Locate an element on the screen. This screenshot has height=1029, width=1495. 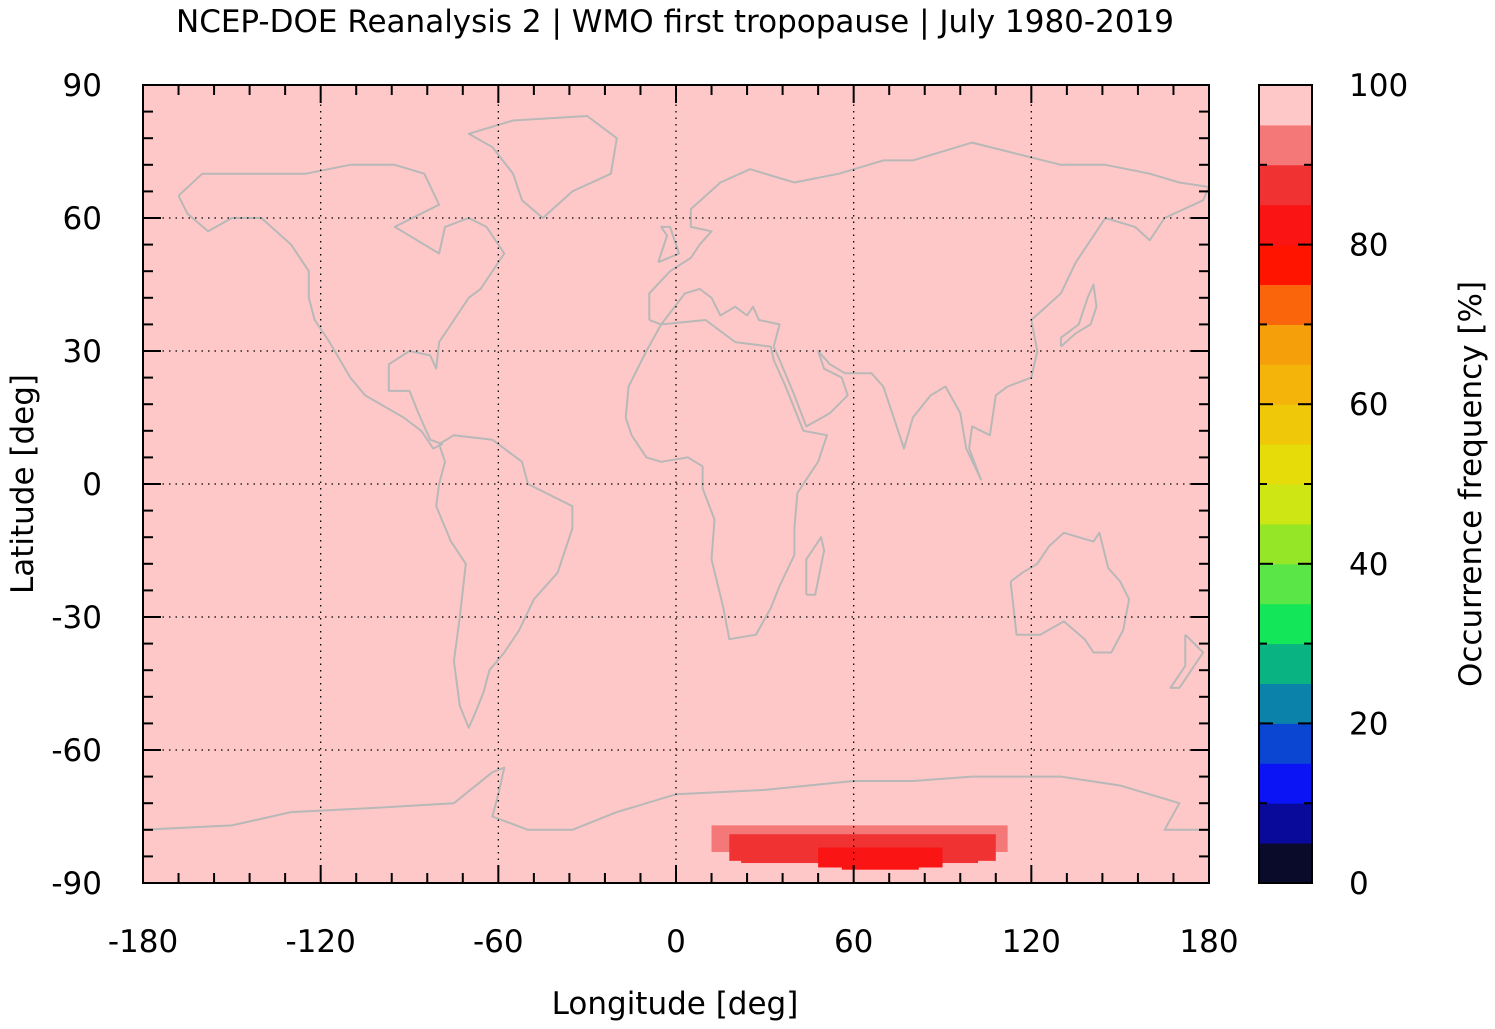
south-america-coast is located at coordinates (504, 581).